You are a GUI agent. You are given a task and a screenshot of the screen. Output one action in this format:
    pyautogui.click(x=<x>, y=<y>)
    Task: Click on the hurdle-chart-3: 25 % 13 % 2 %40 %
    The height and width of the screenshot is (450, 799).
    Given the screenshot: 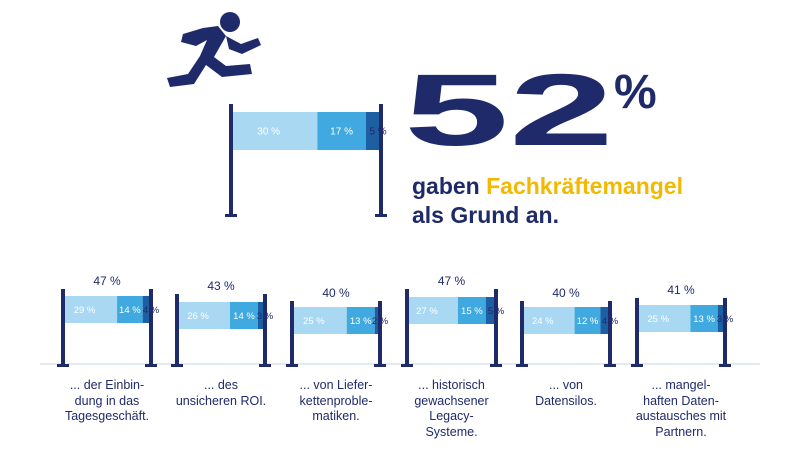 What is the action you would take?
    pyautogui.click(x=337, y=326)
    